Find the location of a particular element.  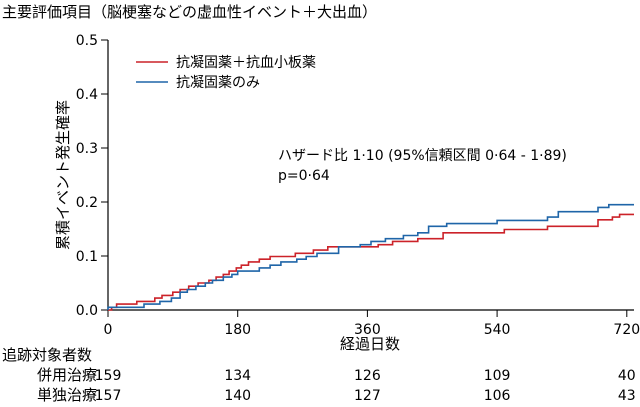

risk-table-cell: 134 is located at coordinates (237, 376).